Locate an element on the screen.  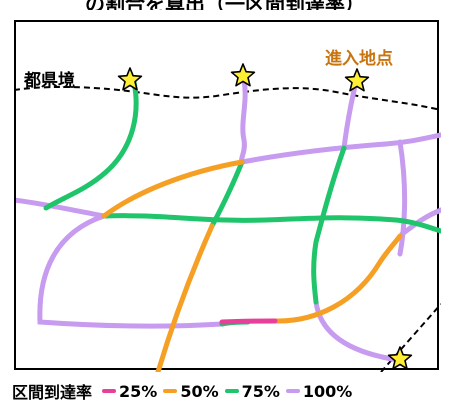
legend-item-50: 50% is located at coordinates (191, 391).